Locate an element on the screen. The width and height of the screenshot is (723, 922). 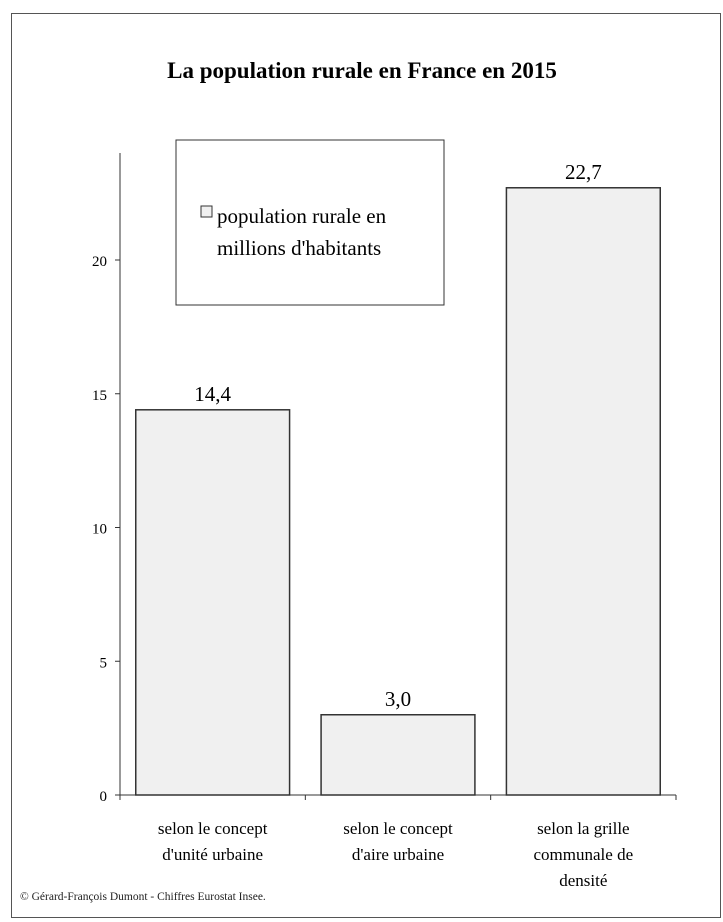
y-tick-label: 10 is located at coordinates (99, 530).